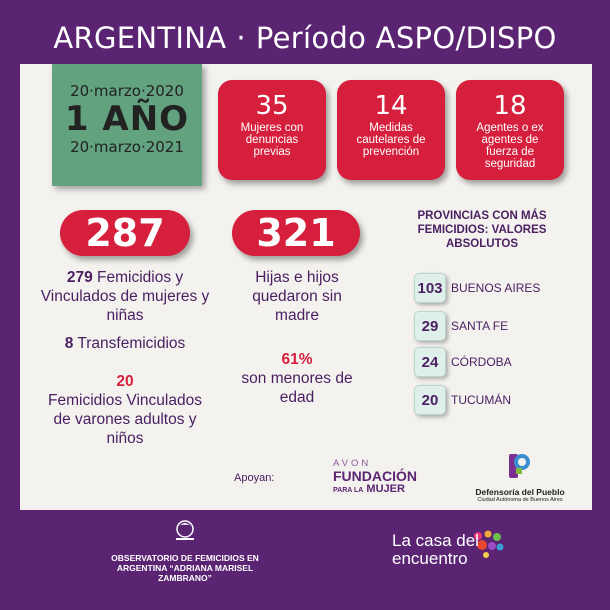 Image resolution: width=610 pixels, height=610 pixels. Describe the element at coordinates (435, 549) in the screenshot. I see `casa-encuentro-logo: La casa del encuentro` at that location.